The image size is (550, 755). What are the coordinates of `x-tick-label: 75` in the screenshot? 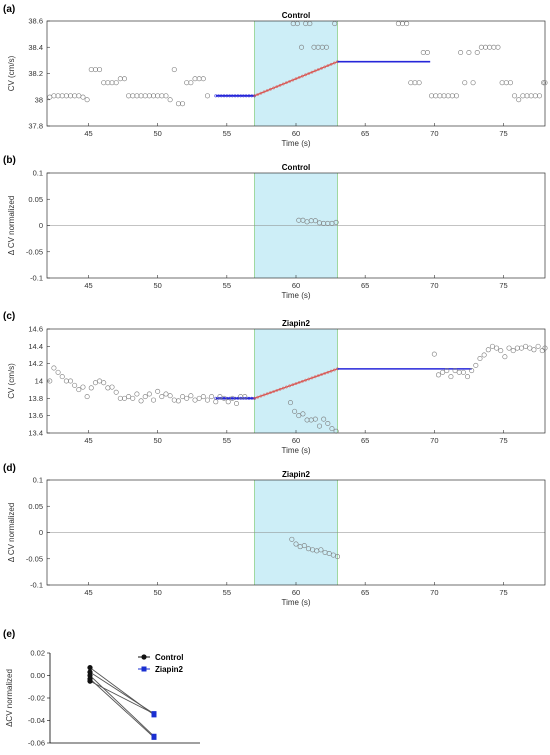 It's located at (503, 440).